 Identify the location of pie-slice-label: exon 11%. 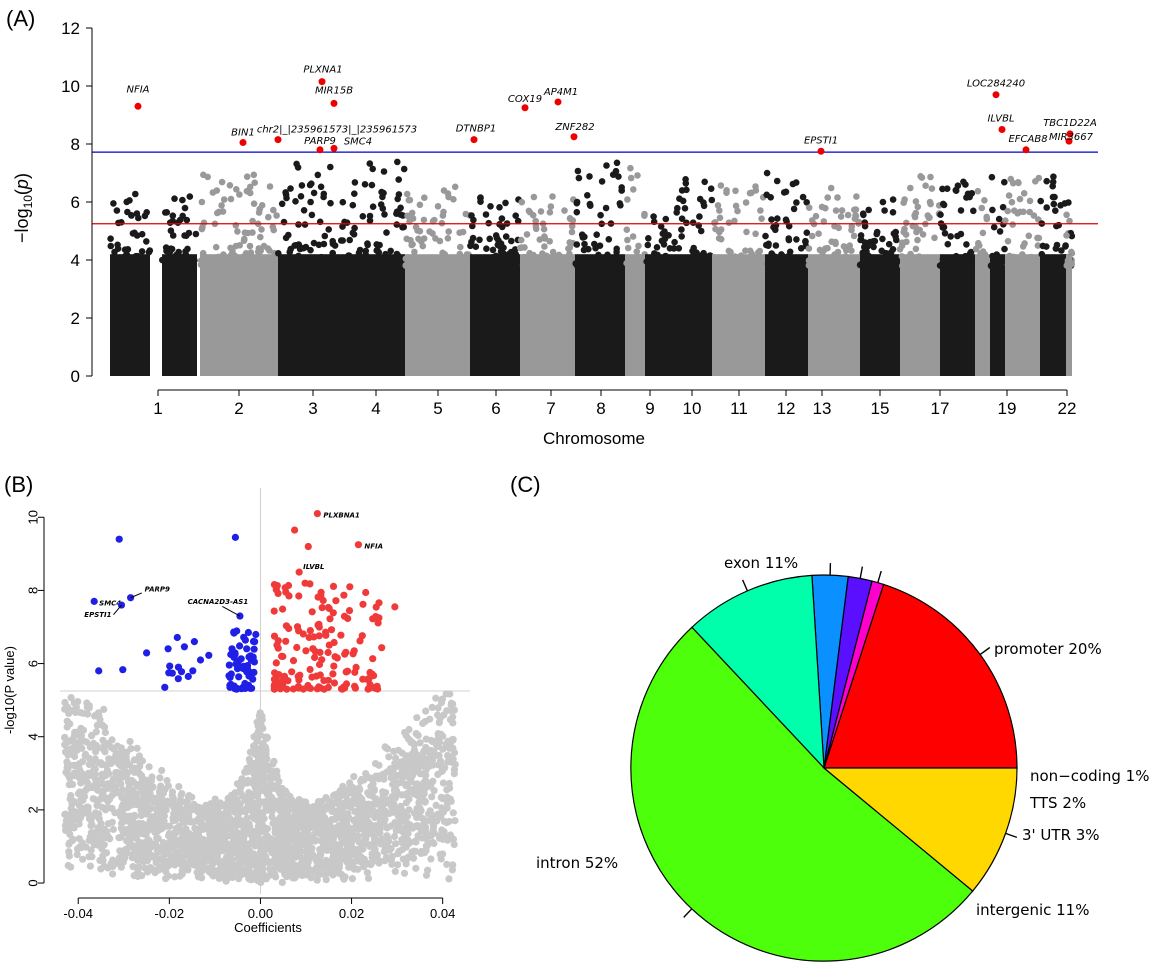
(761, 563).